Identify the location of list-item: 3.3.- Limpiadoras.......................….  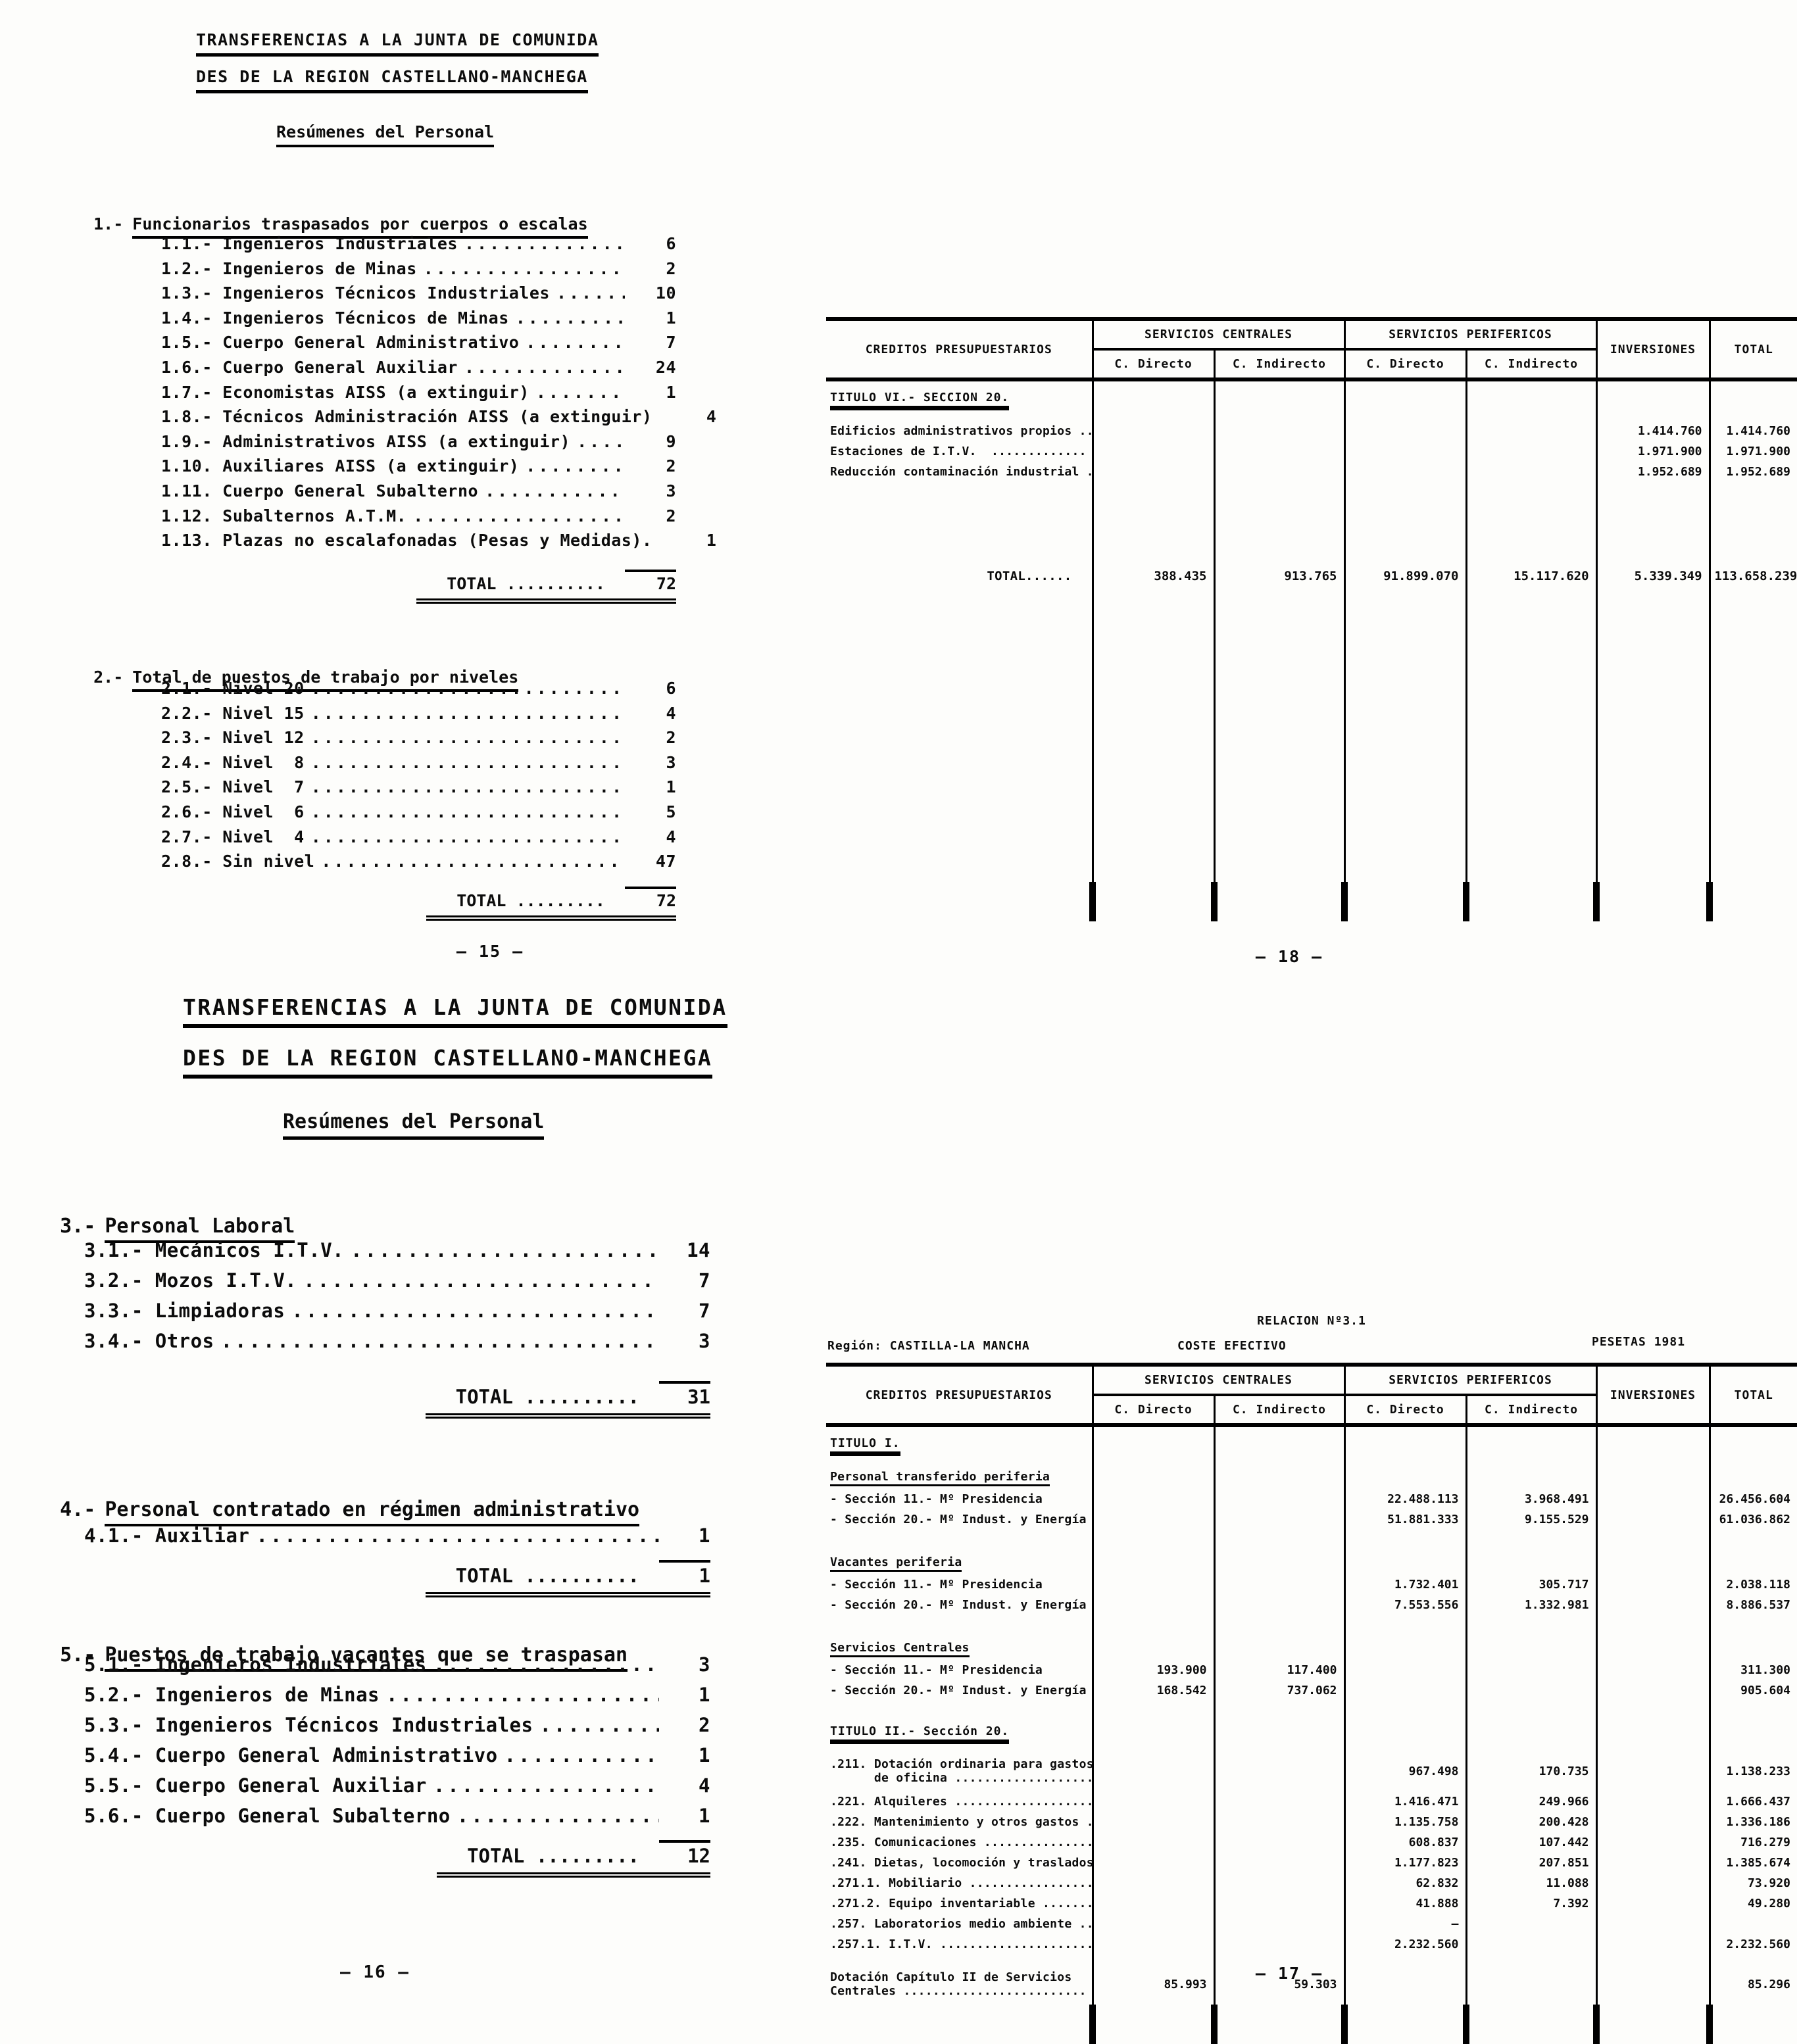
(397, 1315).